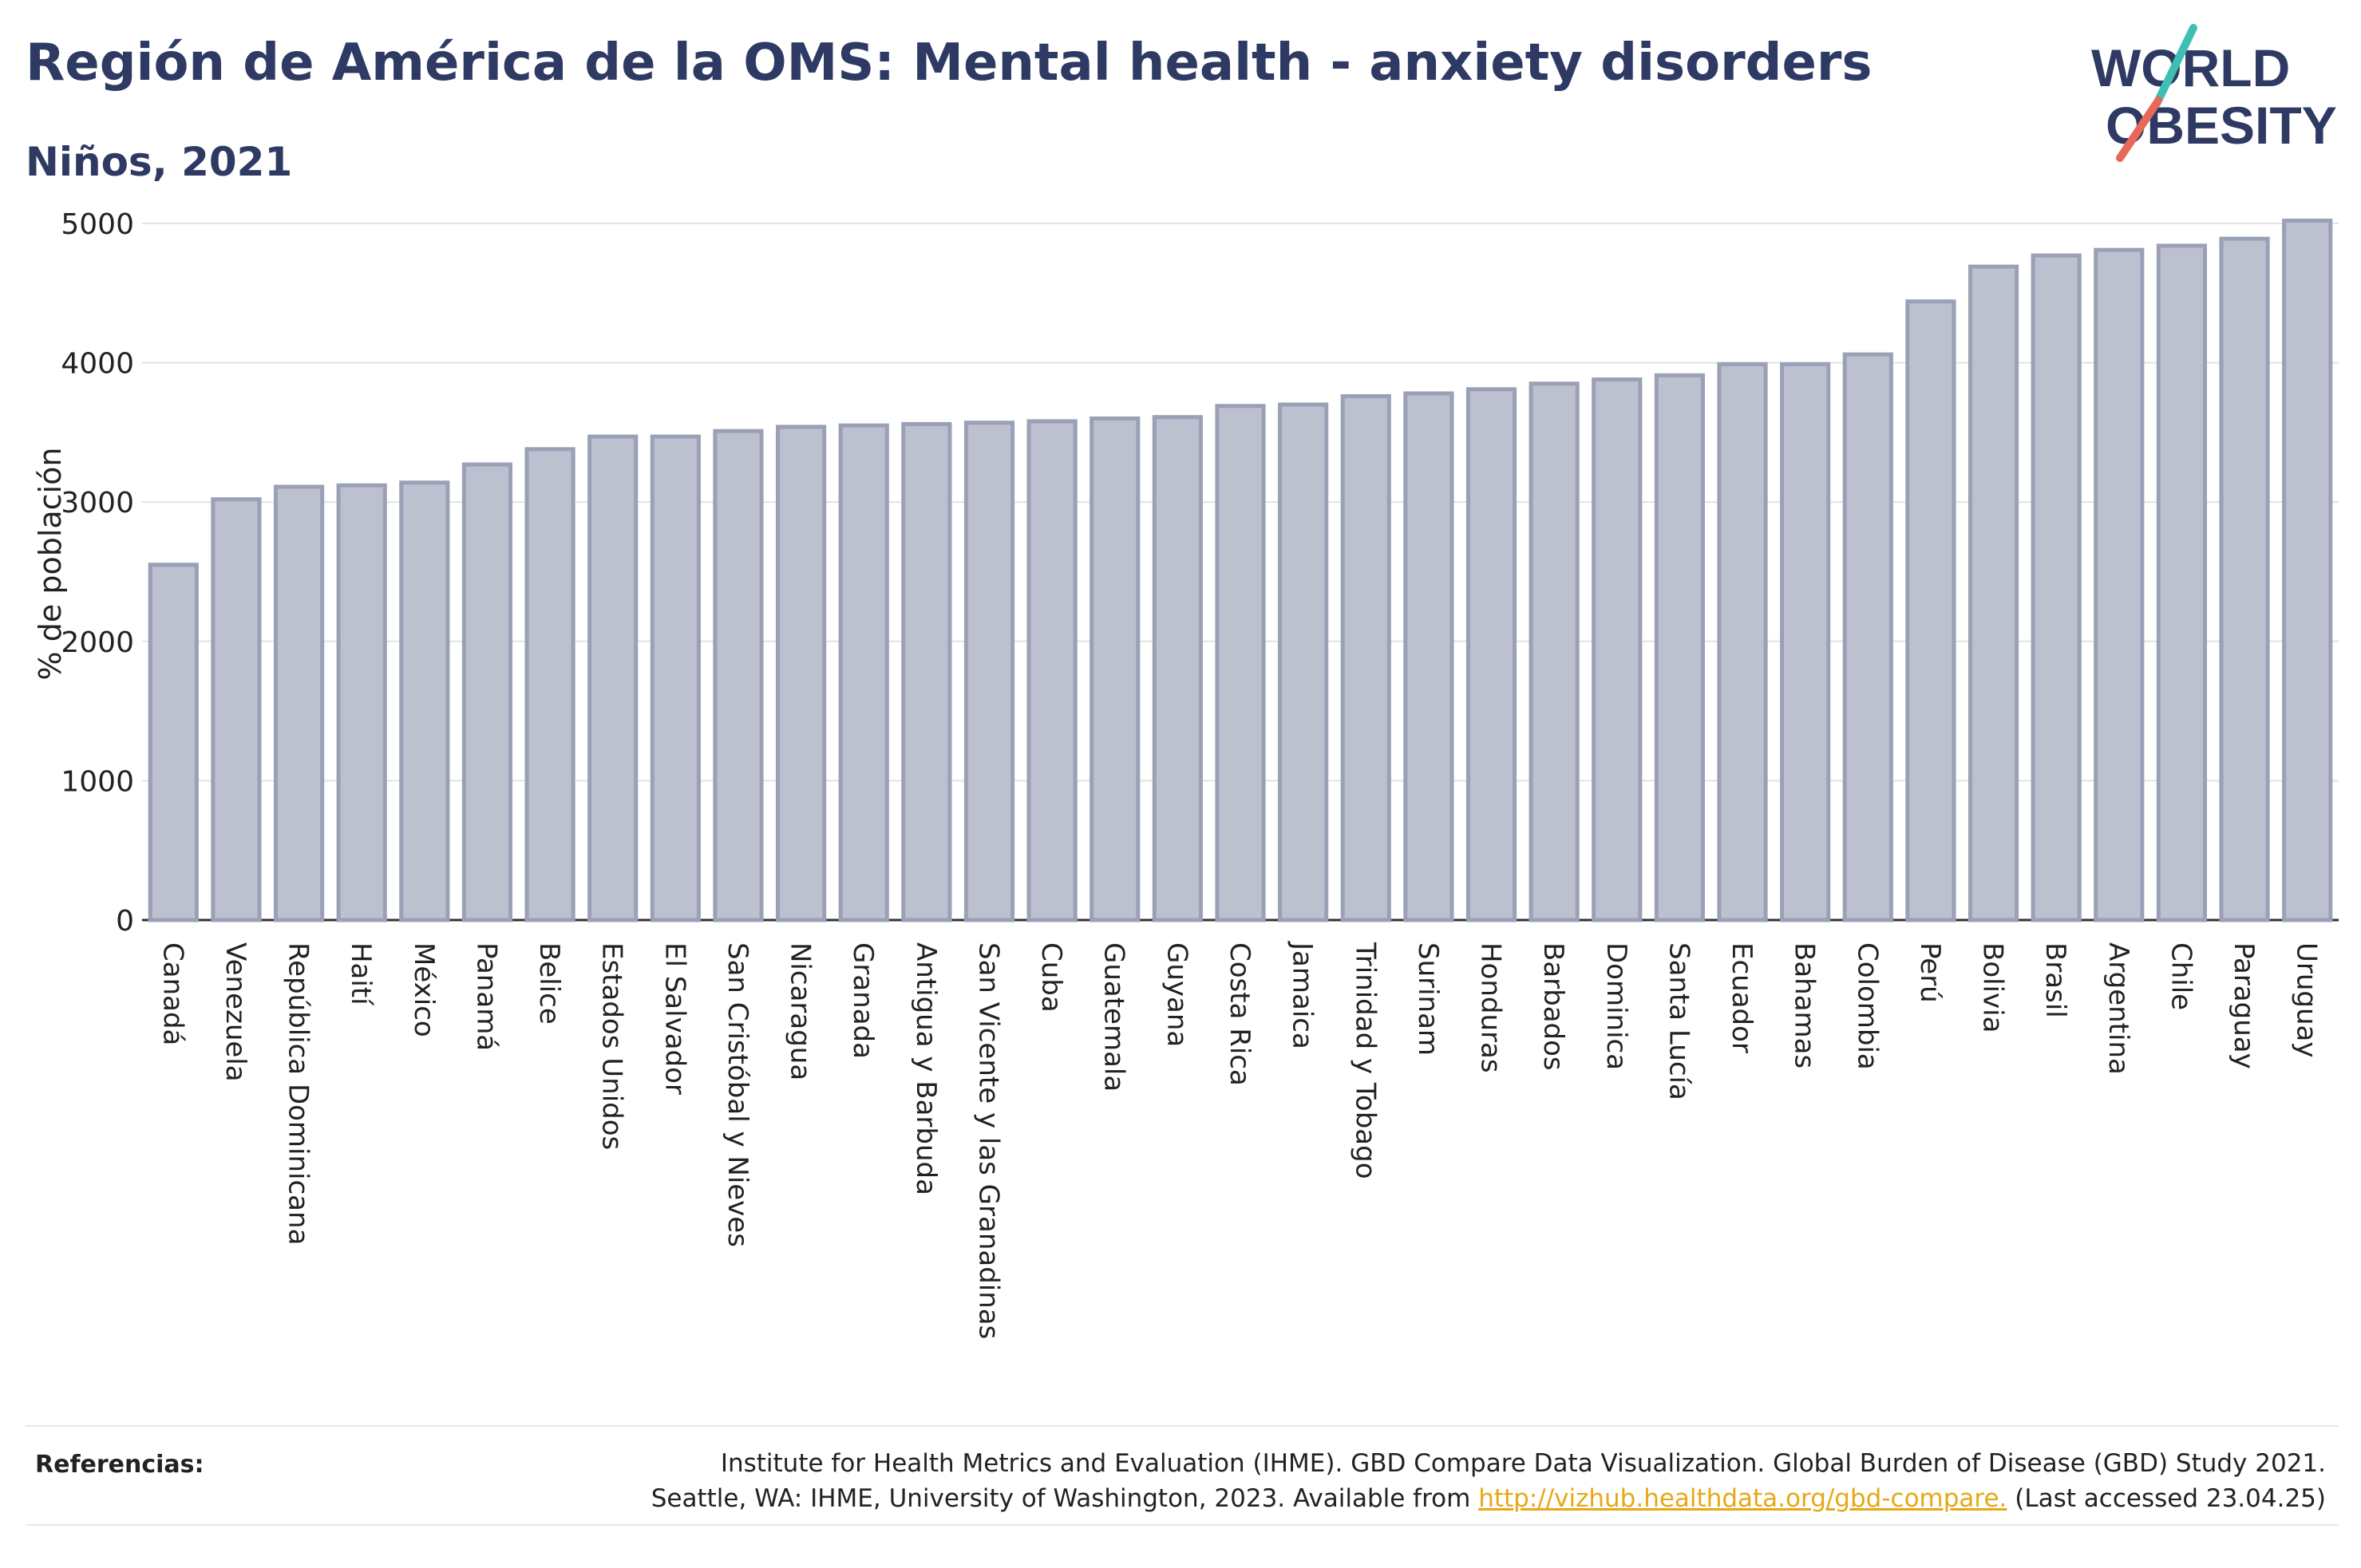 The height and width of the screenshot is (1568, 2361). I want to click on footer-divider-bottom, so click(1182, 1525).